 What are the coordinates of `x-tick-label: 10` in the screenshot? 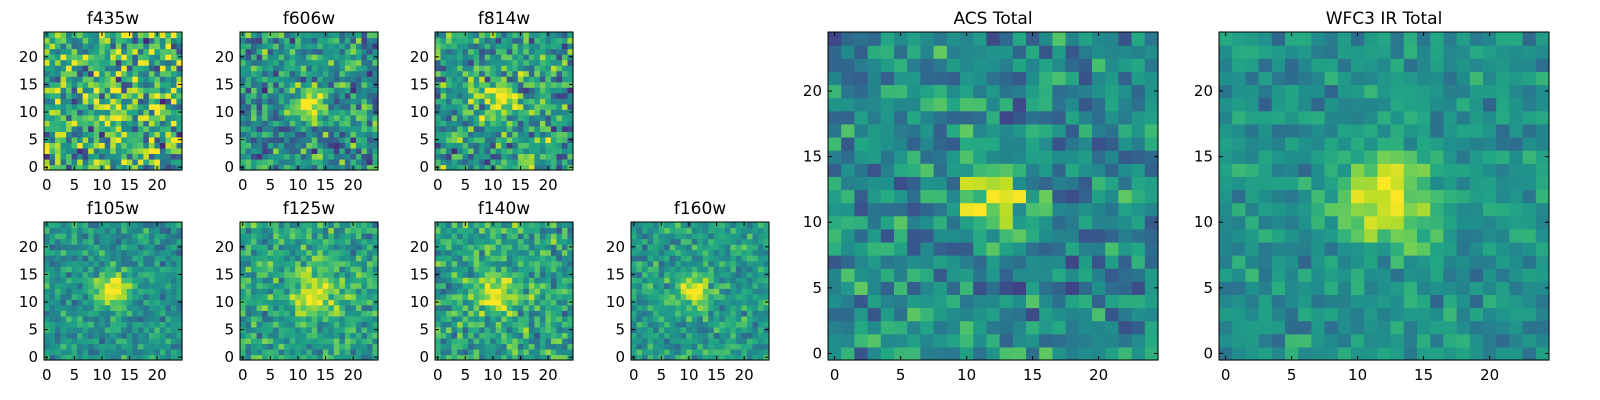 It's located at (297, 185).